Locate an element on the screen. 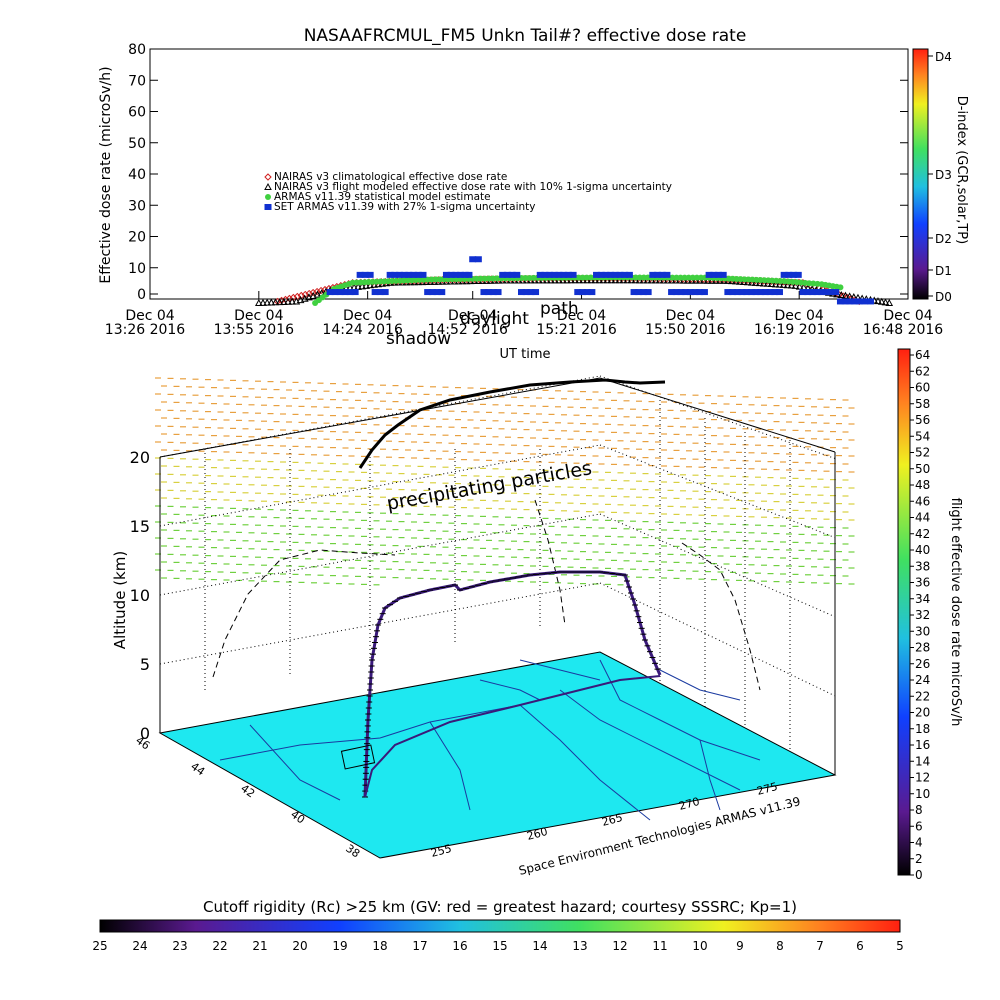 The image size is (1000, 1000). rigidity-tick-label: 19 is located at coordinates (339, 946).